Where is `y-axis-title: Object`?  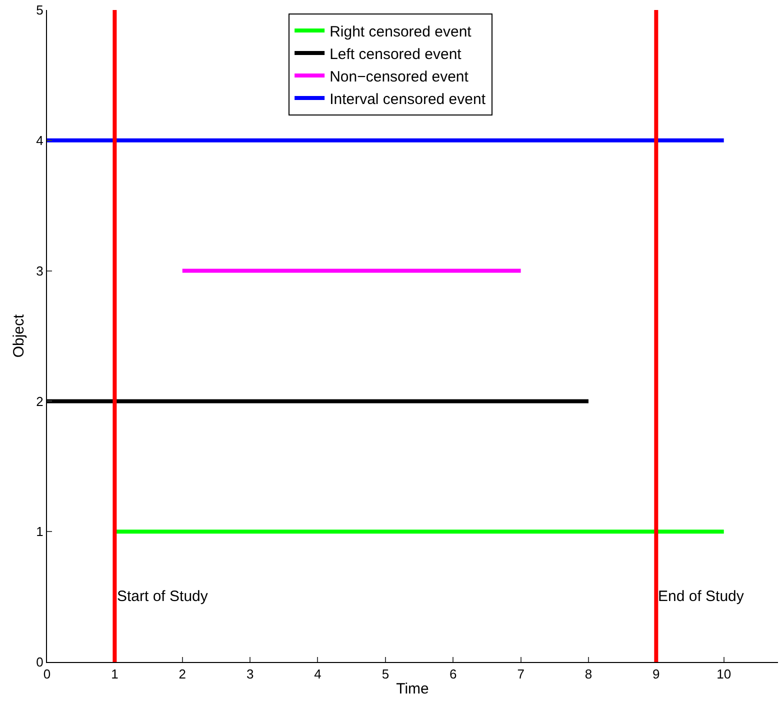
y-axis-title: Object is located at coordinates (19, 335).